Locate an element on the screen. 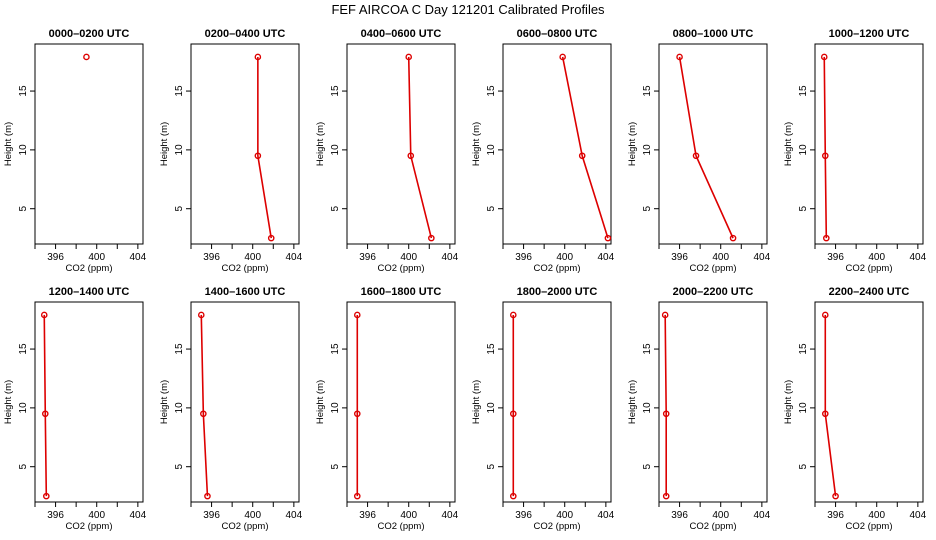  panel-title: 0800–1000 UTC is located at coordinates (713, 34).